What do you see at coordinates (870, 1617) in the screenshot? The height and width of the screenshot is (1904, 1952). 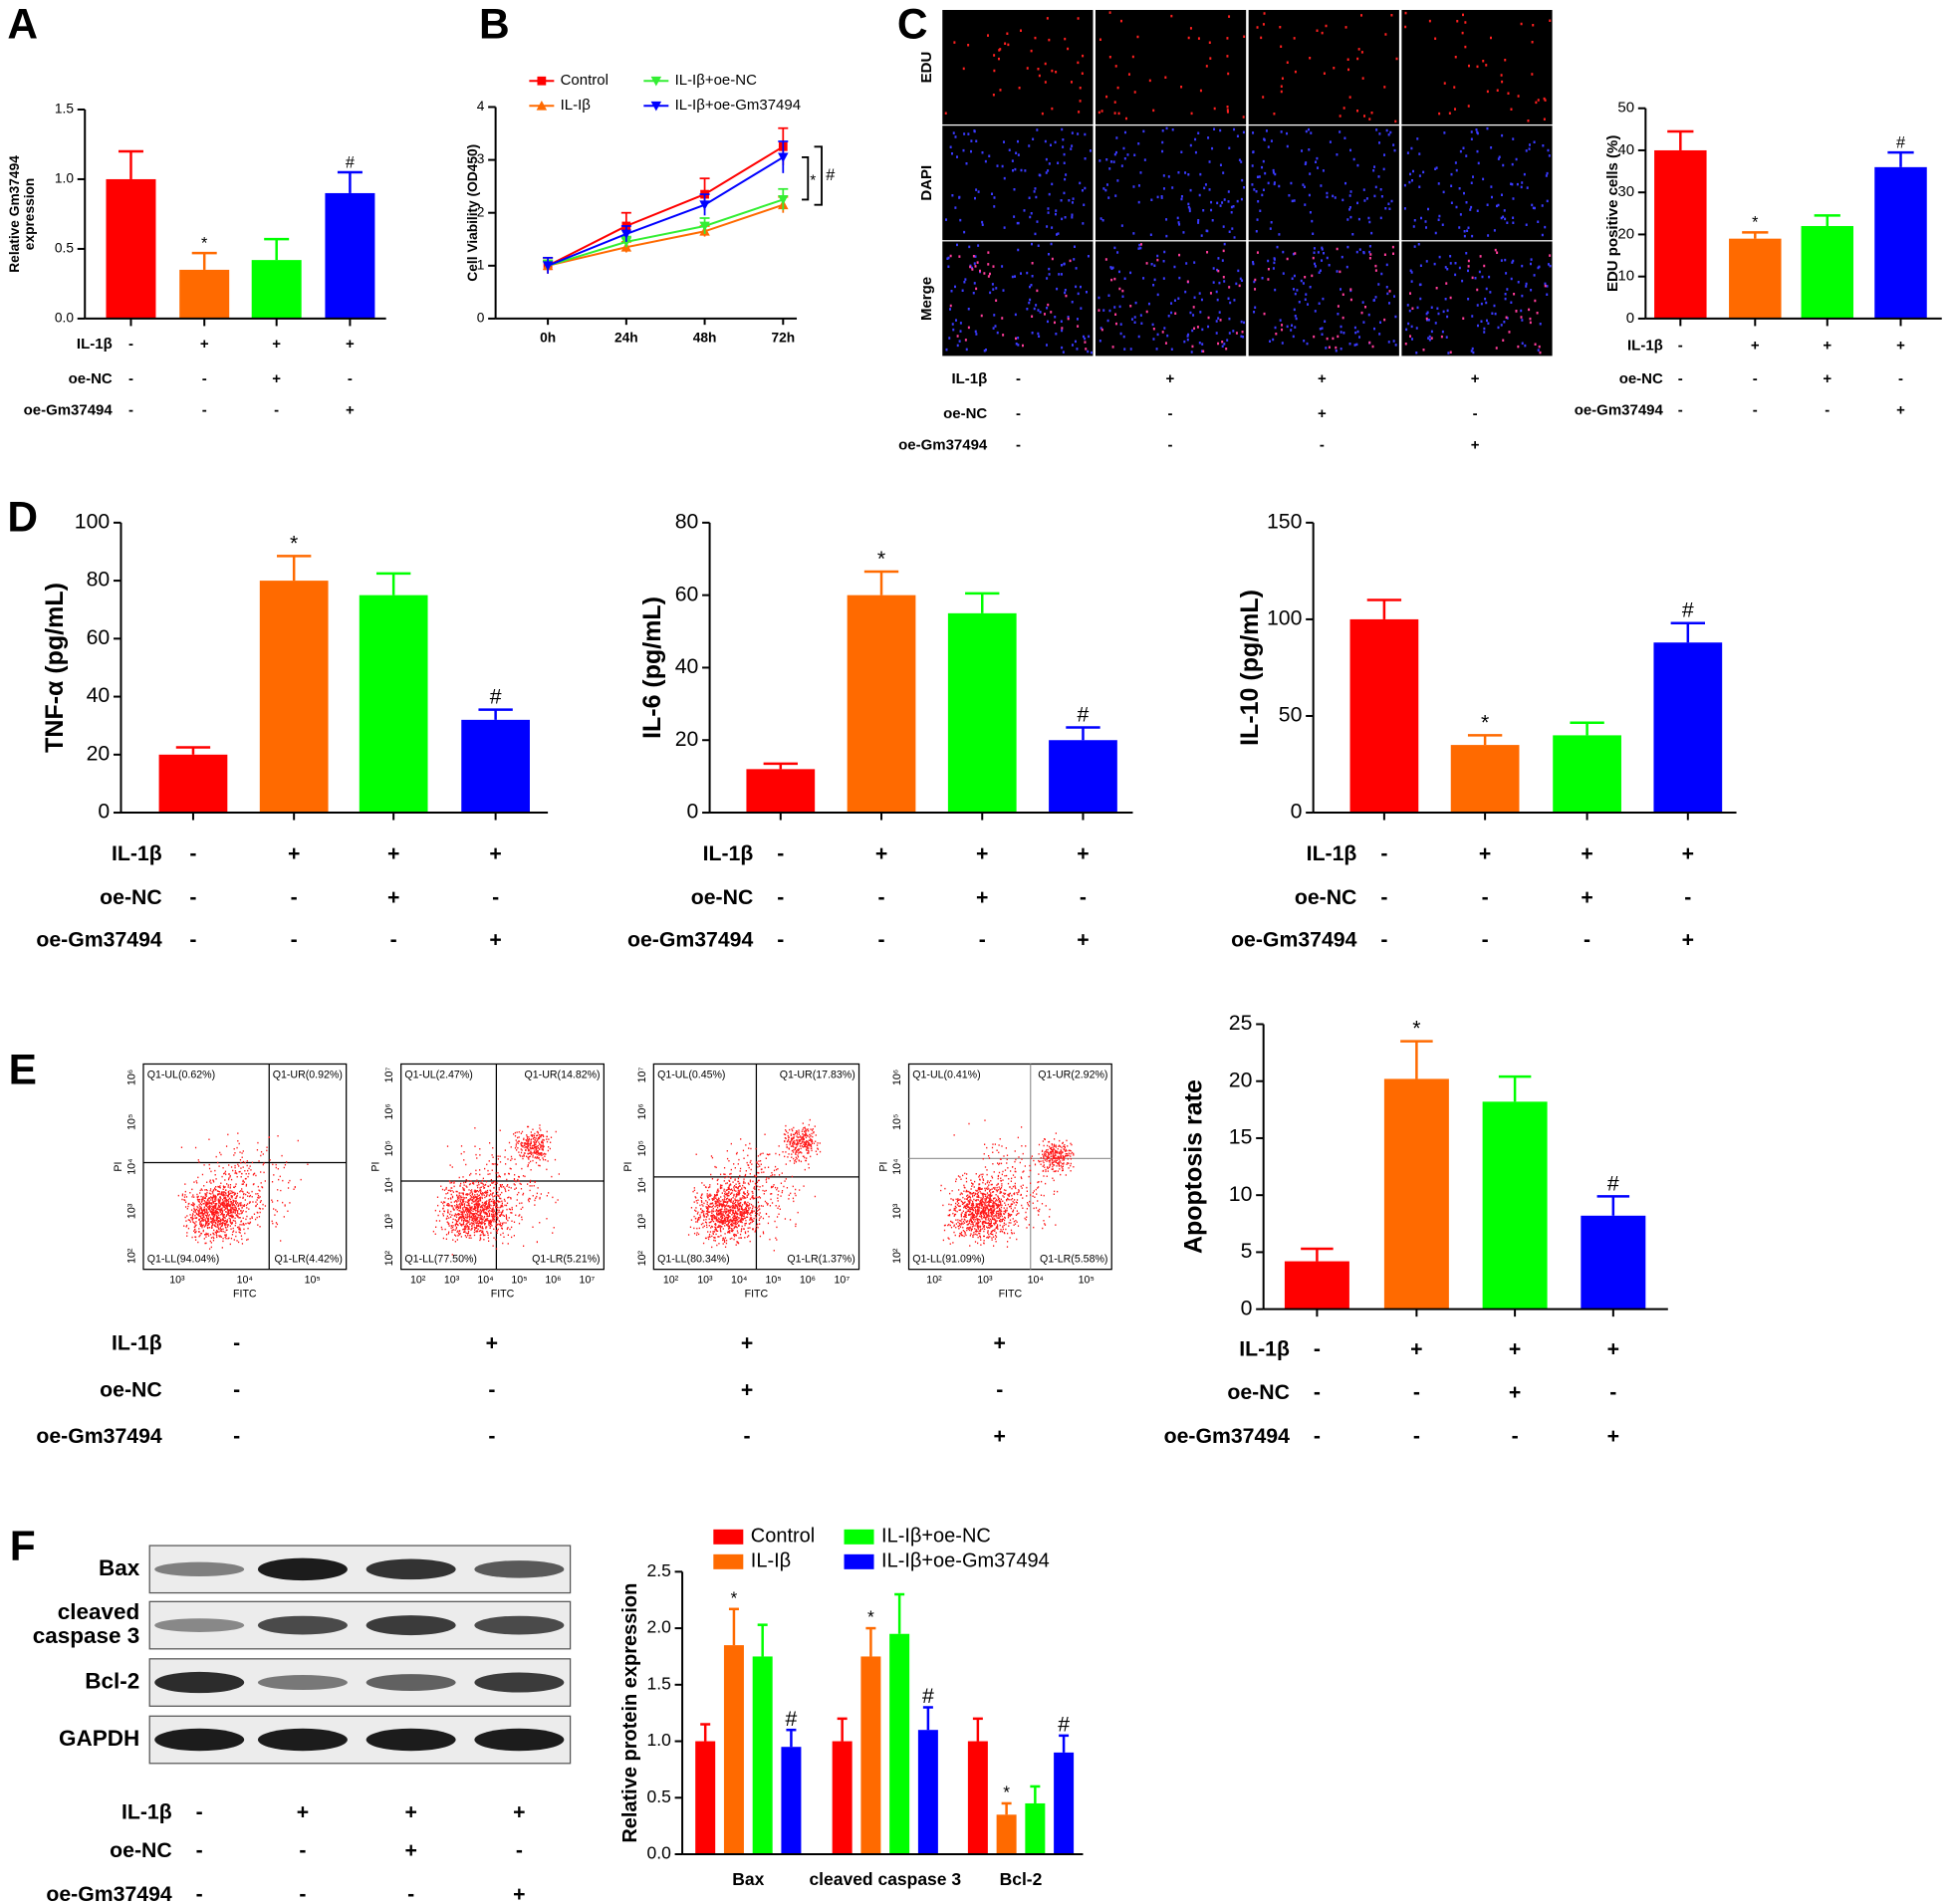 I see `significance-mark: *` at bounding box center [870, 1617].